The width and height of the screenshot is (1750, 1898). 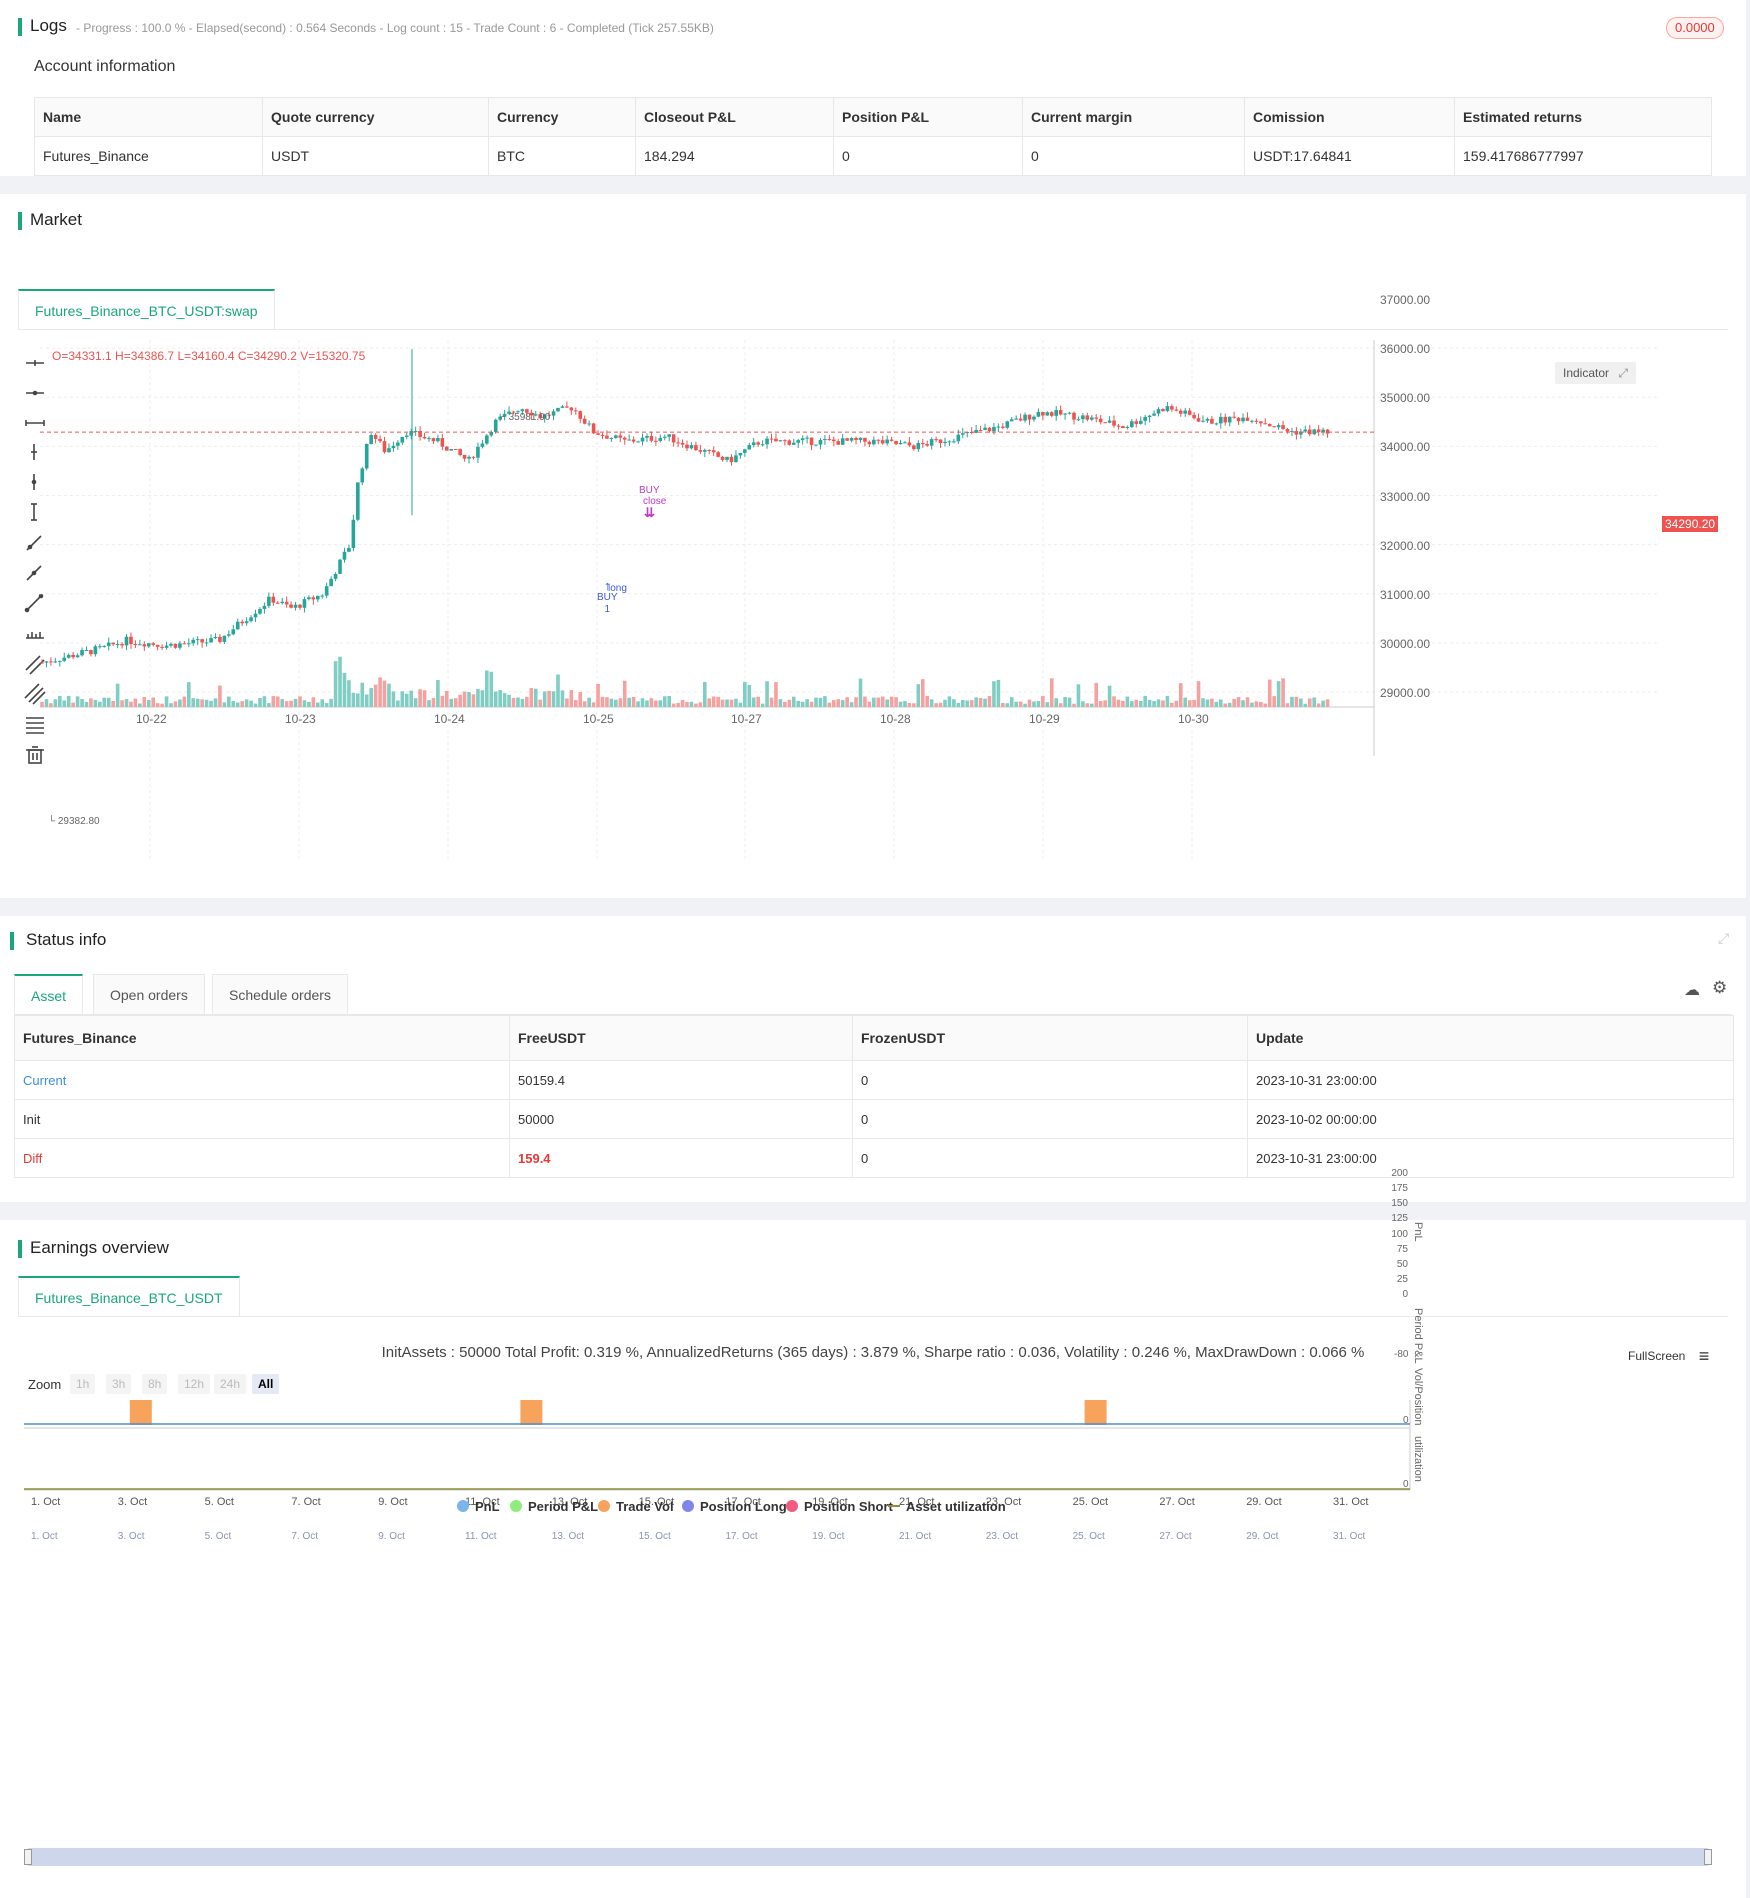 I want to click on pnl-tick-label: 175, so click(x=1399, y=1189).